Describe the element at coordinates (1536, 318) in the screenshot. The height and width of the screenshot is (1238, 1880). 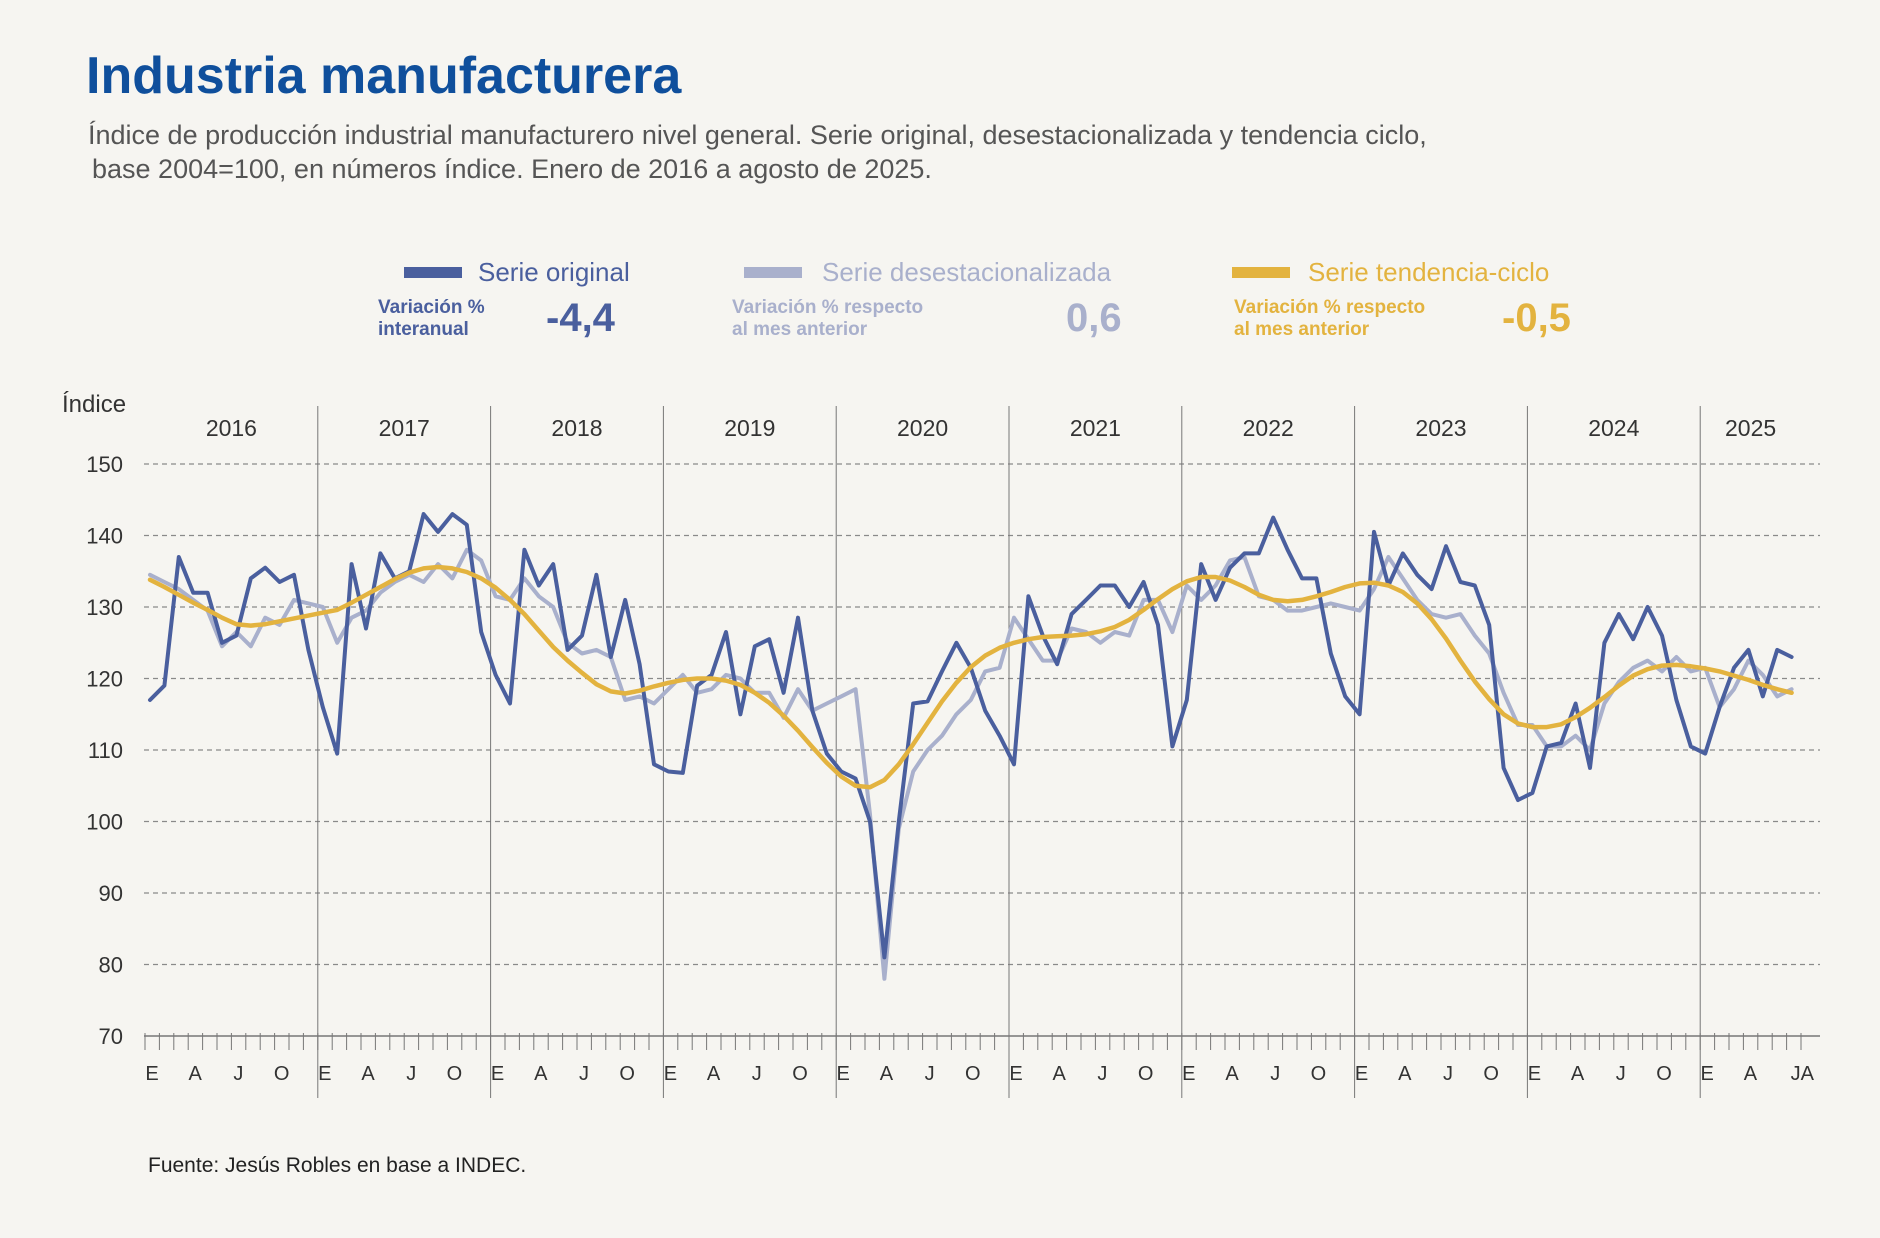
I see `variation-value-tendencia: -0,5` at that location.